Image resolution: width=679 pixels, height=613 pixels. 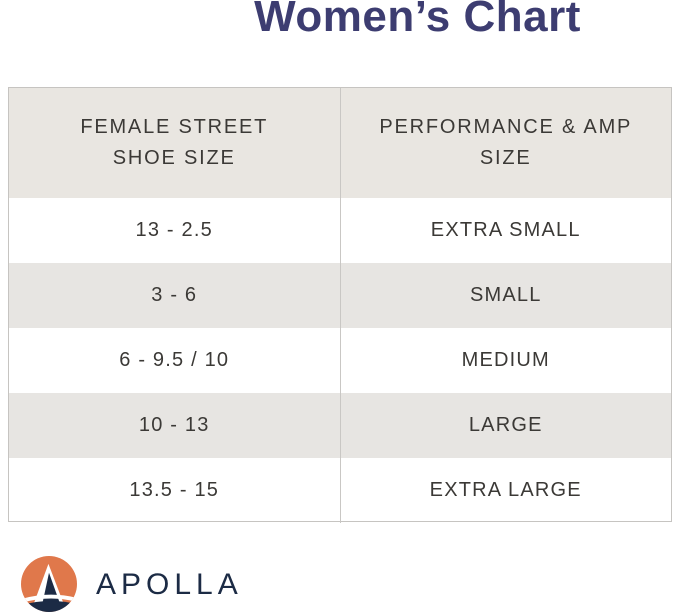 I want to click on header-cell-shoe-size: FEMALE STREET SHOE SIZE, so click(x=174, y=143).